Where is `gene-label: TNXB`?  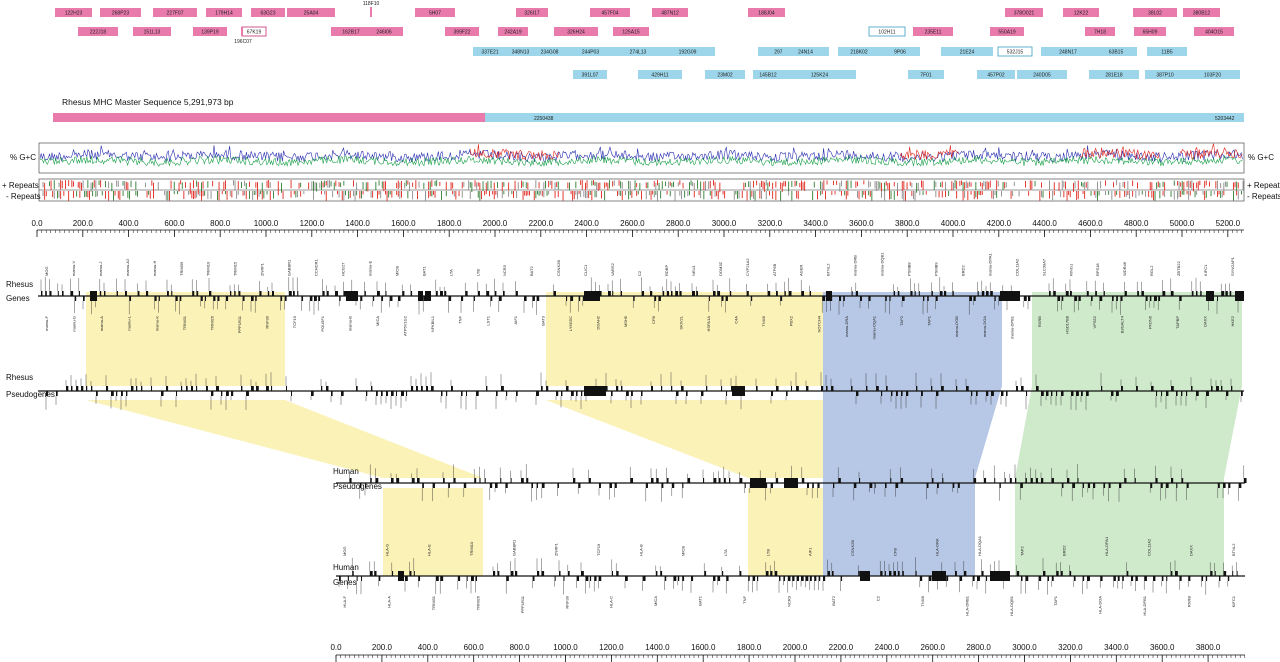
gene-label: TNXB is located at coordinates (763, 321).